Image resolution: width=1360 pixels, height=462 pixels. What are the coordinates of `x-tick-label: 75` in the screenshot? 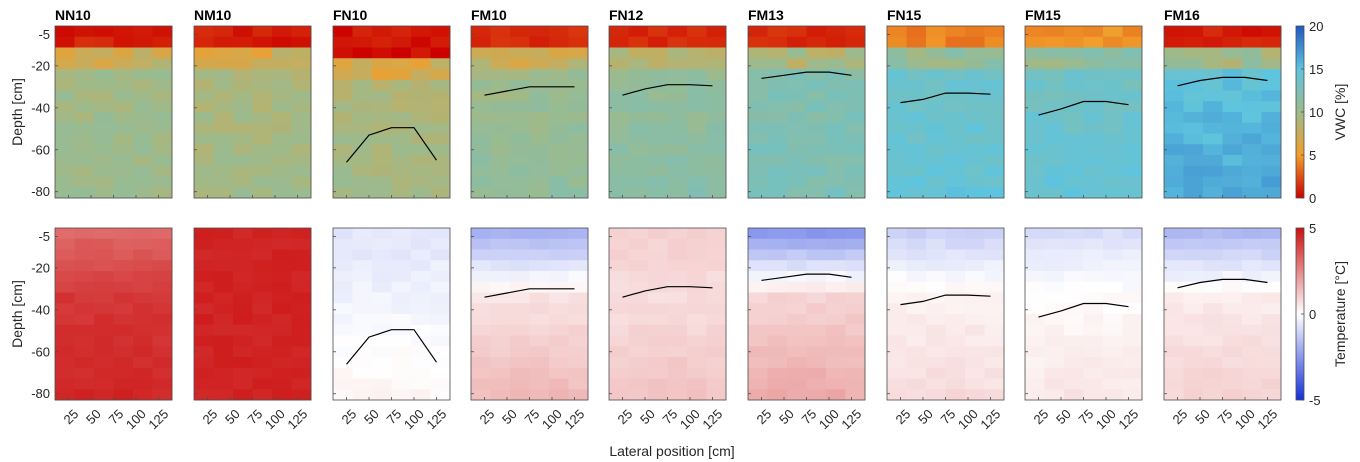 It's located at (532, 416).